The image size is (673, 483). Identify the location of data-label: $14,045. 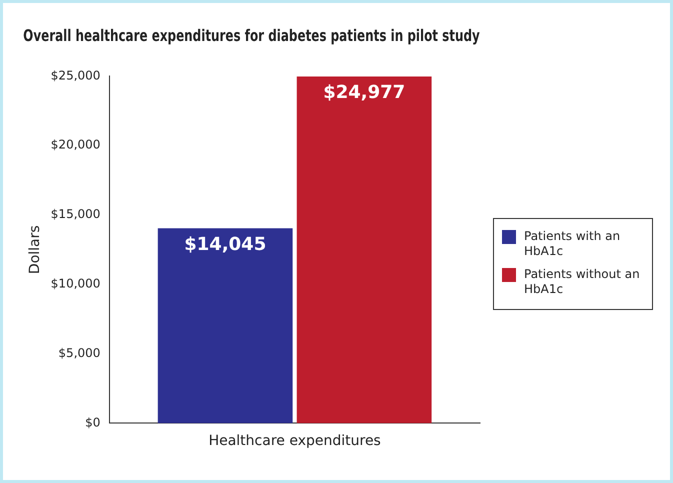
(225, 244).